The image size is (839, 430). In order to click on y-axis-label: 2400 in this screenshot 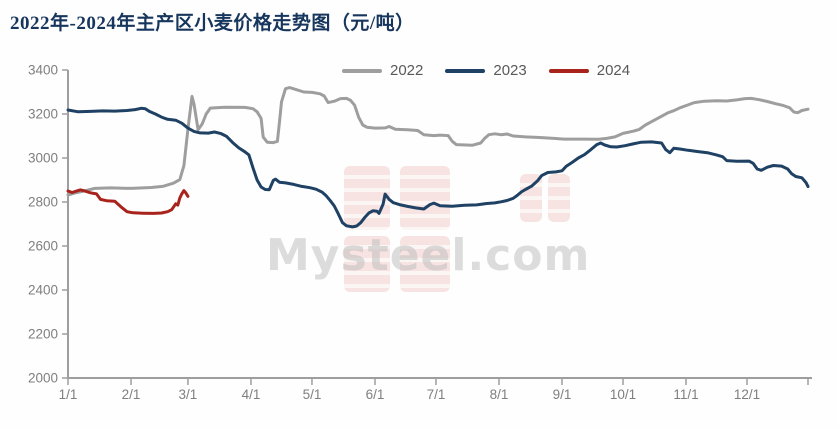, I will do `click(43, 290)`.